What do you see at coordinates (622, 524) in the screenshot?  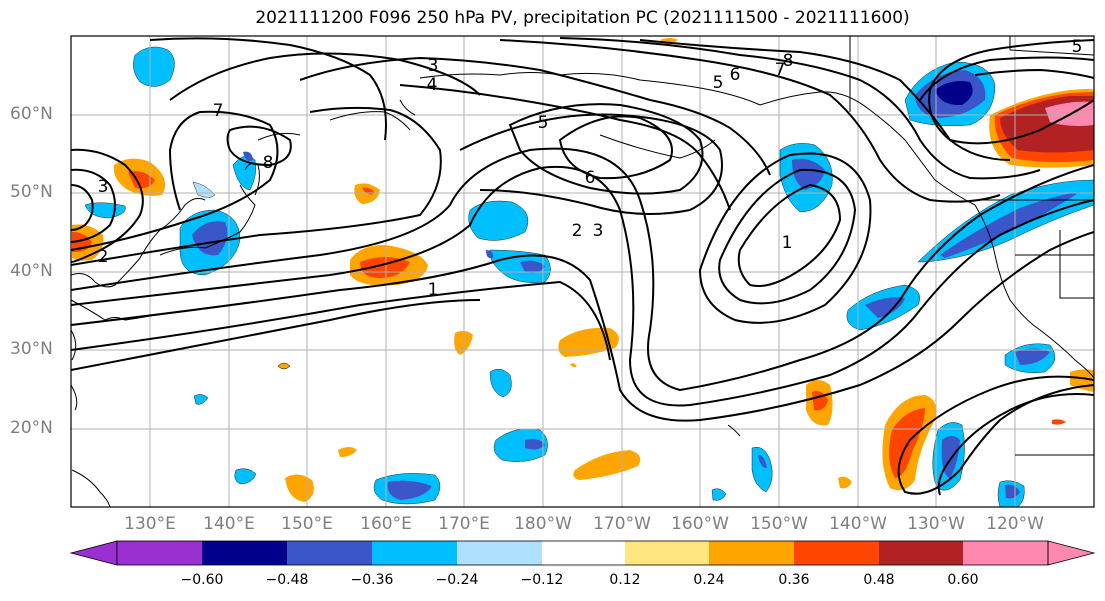 I see `lon-label: 170°W` at bounding box center [622, 524].